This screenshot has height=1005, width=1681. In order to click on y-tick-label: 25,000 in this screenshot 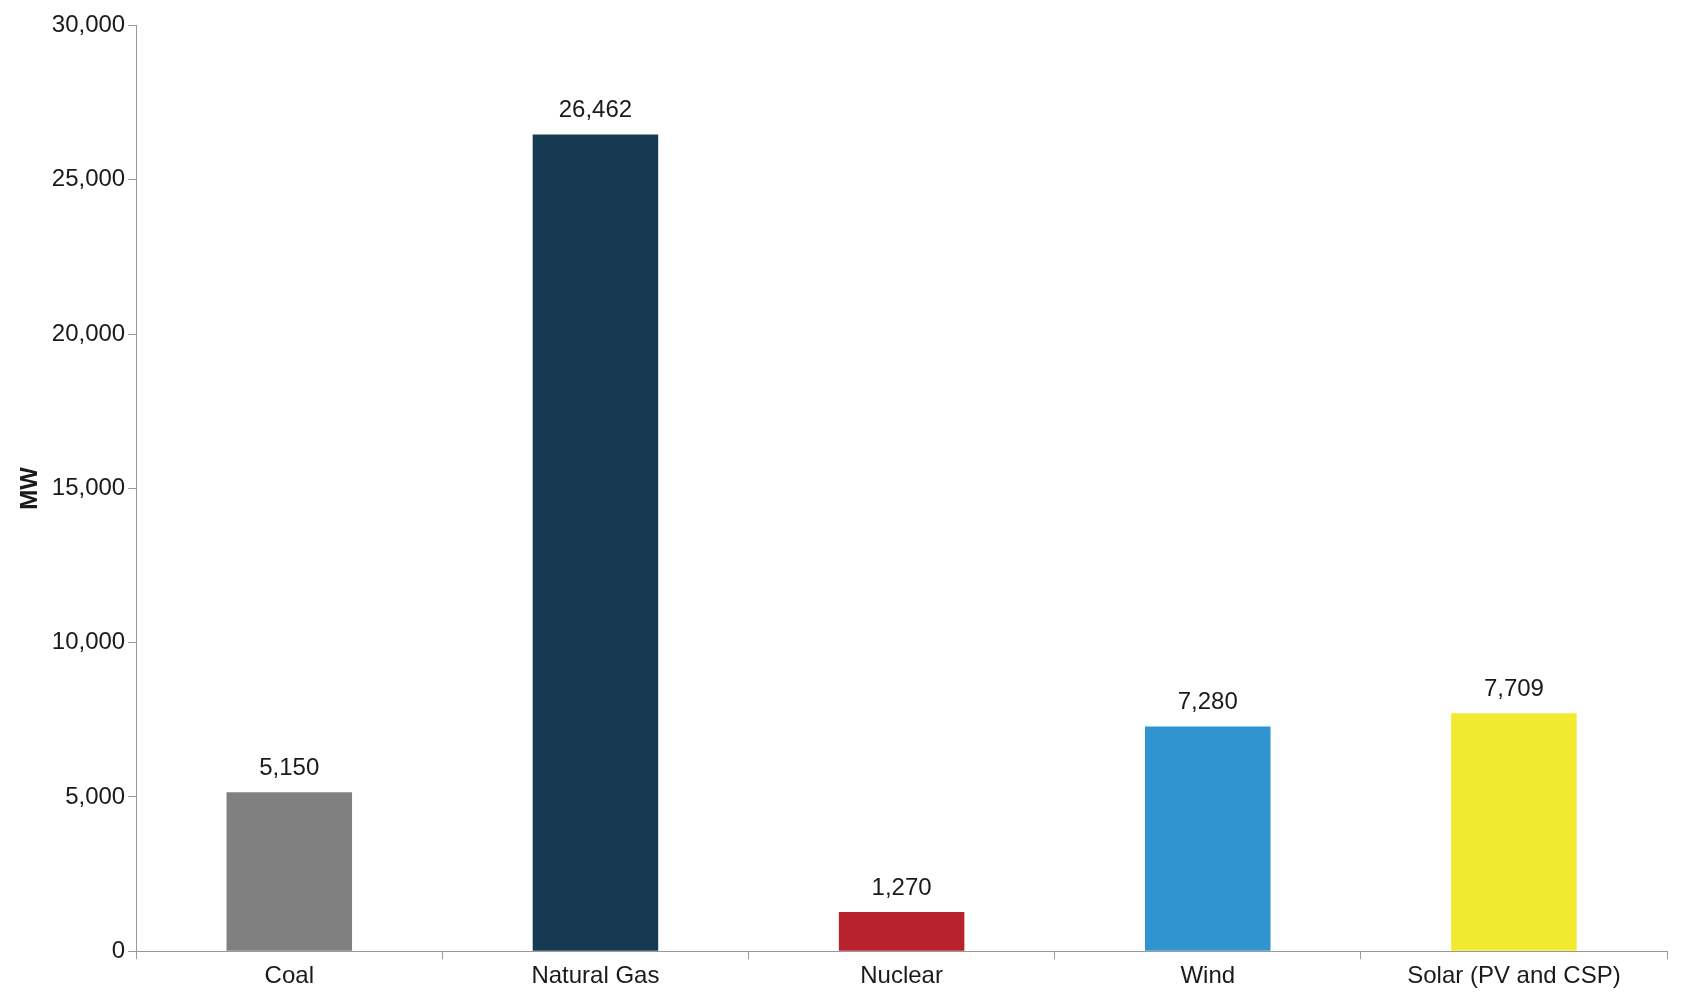, I will do `click(88, 178)`.